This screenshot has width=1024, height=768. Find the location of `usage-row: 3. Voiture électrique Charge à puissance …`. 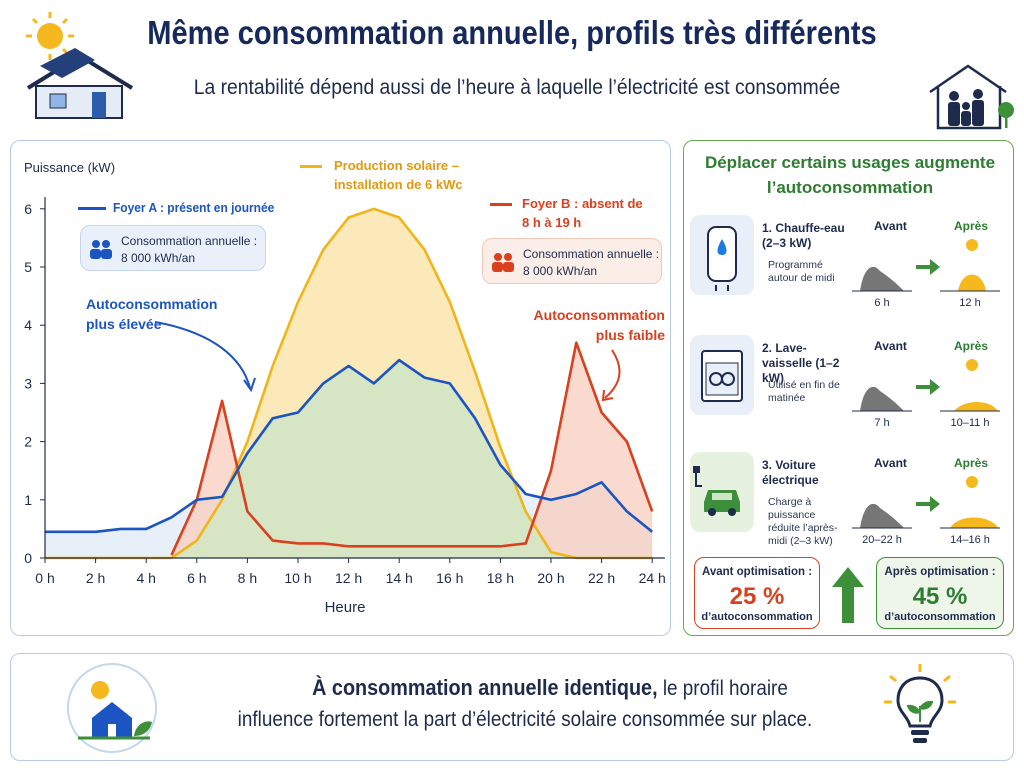

usage-row: 3. Voiture électrique Charge à puissance … is located at coordinates (849, 502).